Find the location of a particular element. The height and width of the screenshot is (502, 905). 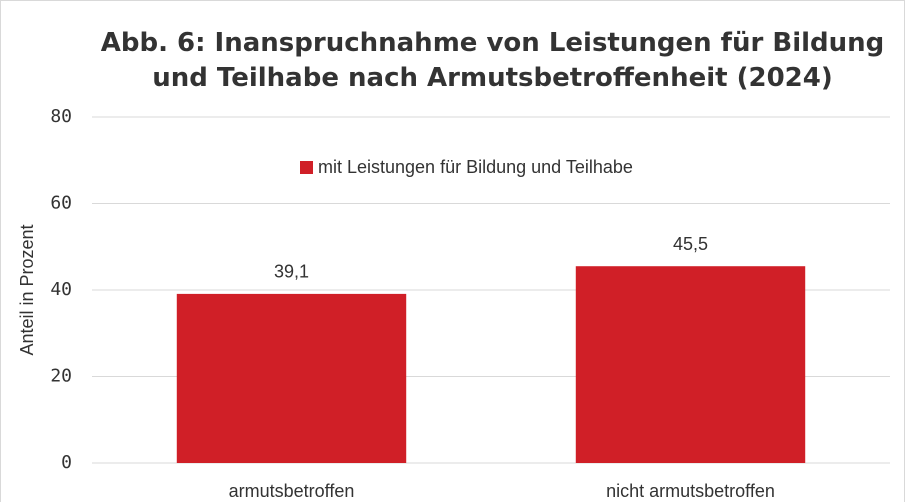

legend-swatch is located at coordinates (306, 167).